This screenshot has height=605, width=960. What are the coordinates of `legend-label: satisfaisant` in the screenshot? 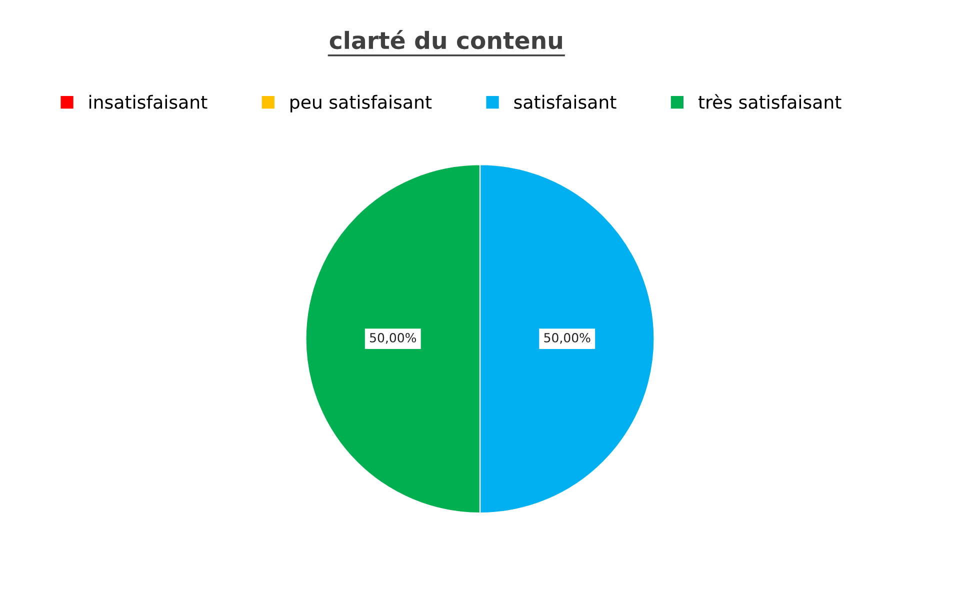 It's located at (565, 101).